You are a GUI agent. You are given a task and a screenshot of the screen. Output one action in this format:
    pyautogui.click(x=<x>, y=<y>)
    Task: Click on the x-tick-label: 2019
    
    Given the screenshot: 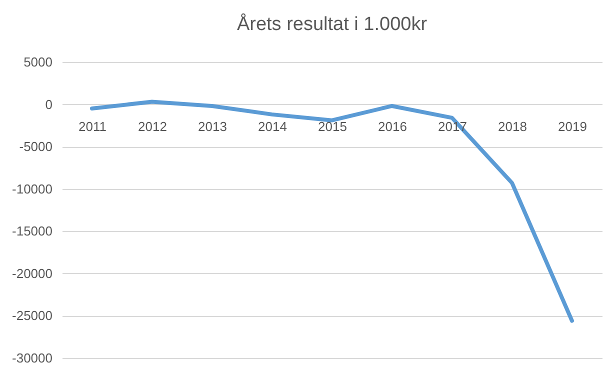 What is the action you would take?
    pyautogui.click(x=572, y=126)
    